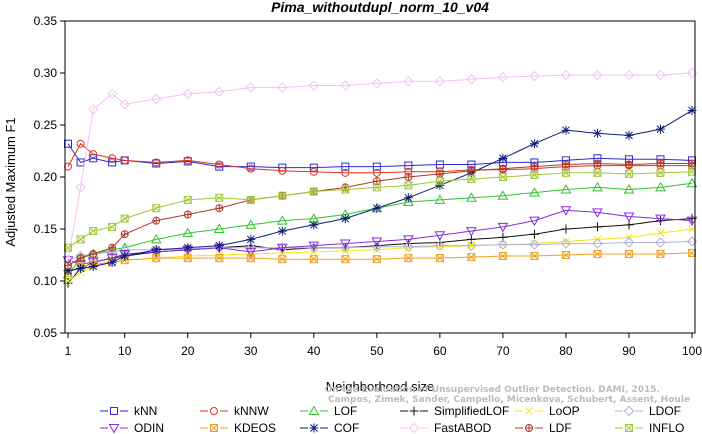 Image resolution: width=702 pixels, height=434 pixels. I want to click on legend-label: kNN, so click(145, 411).